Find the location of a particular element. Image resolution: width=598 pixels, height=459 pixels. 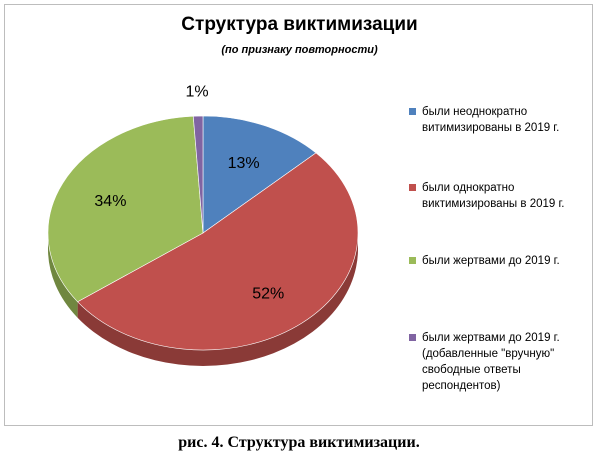

figure-caption: рис. 4. Структура виктимизации. is located at coordinates (299, 442).